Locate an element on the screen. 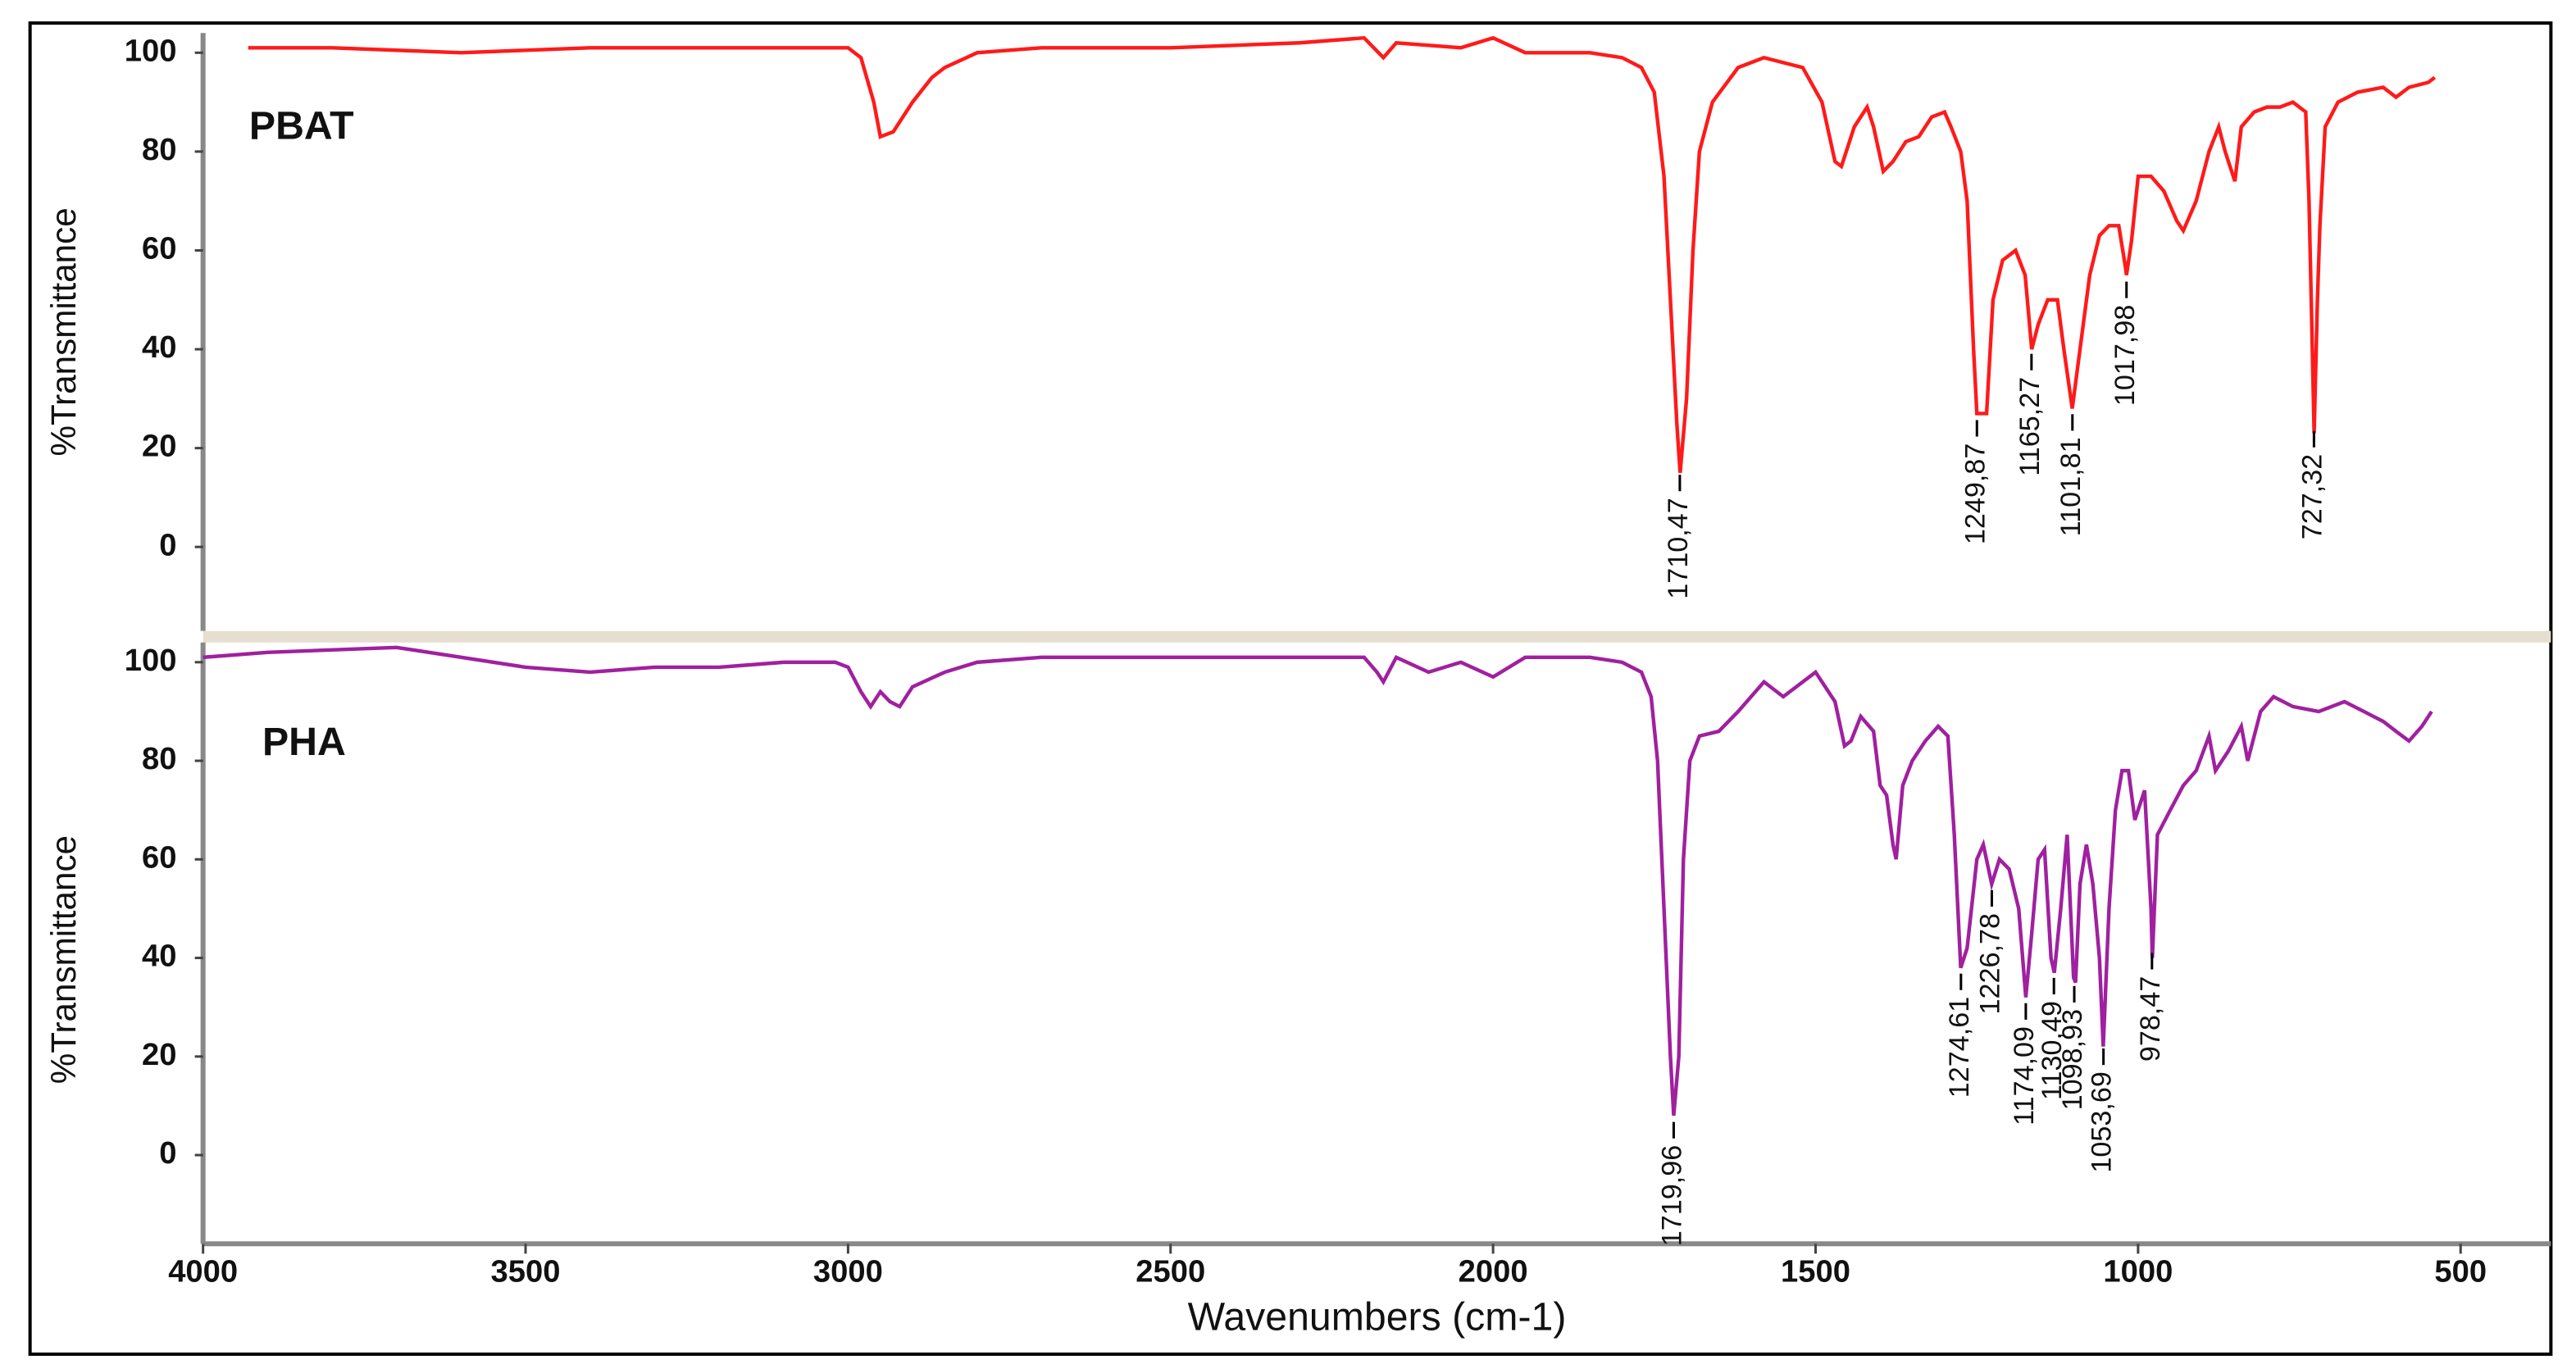 The width and height of the screenshot is (2576, 1369). x-tick-label: 1500 is located at coordinates (1815, 1271).